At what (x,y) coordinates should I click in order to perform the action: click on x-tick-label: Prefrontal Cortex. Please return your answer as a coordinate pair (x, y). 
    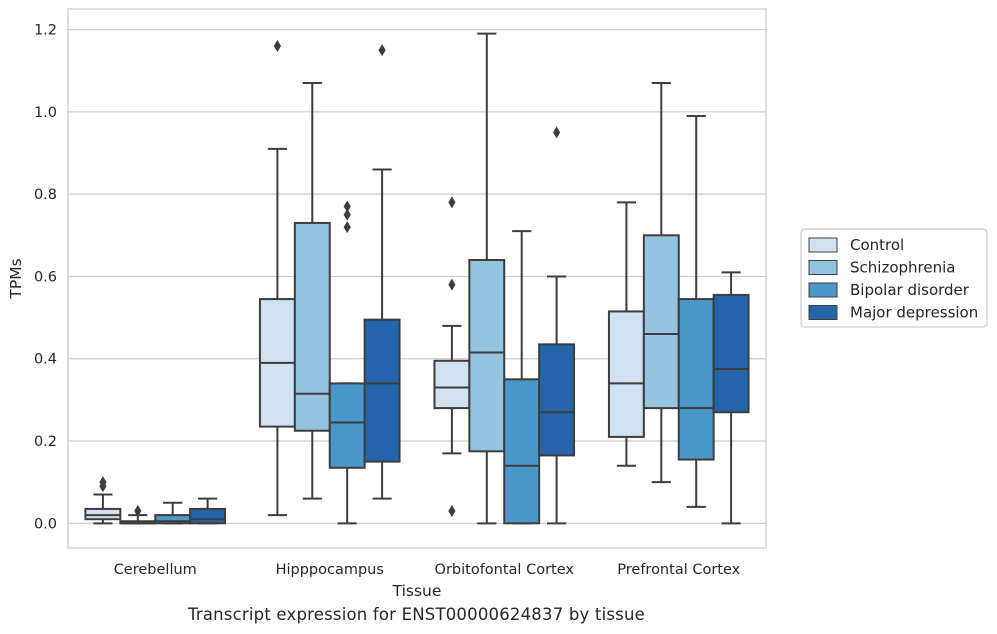
    Looking at the image, I should click on (678, 570).